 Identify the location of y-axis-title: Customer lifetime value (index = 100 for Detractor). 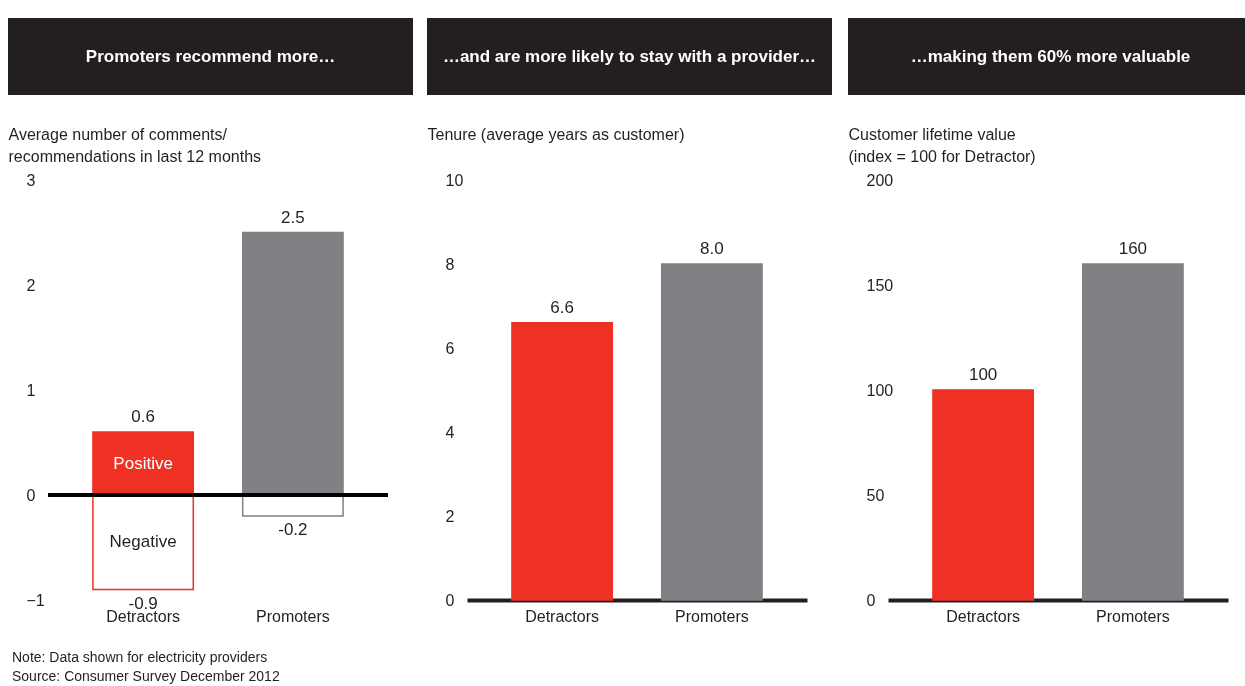
(942, 145).